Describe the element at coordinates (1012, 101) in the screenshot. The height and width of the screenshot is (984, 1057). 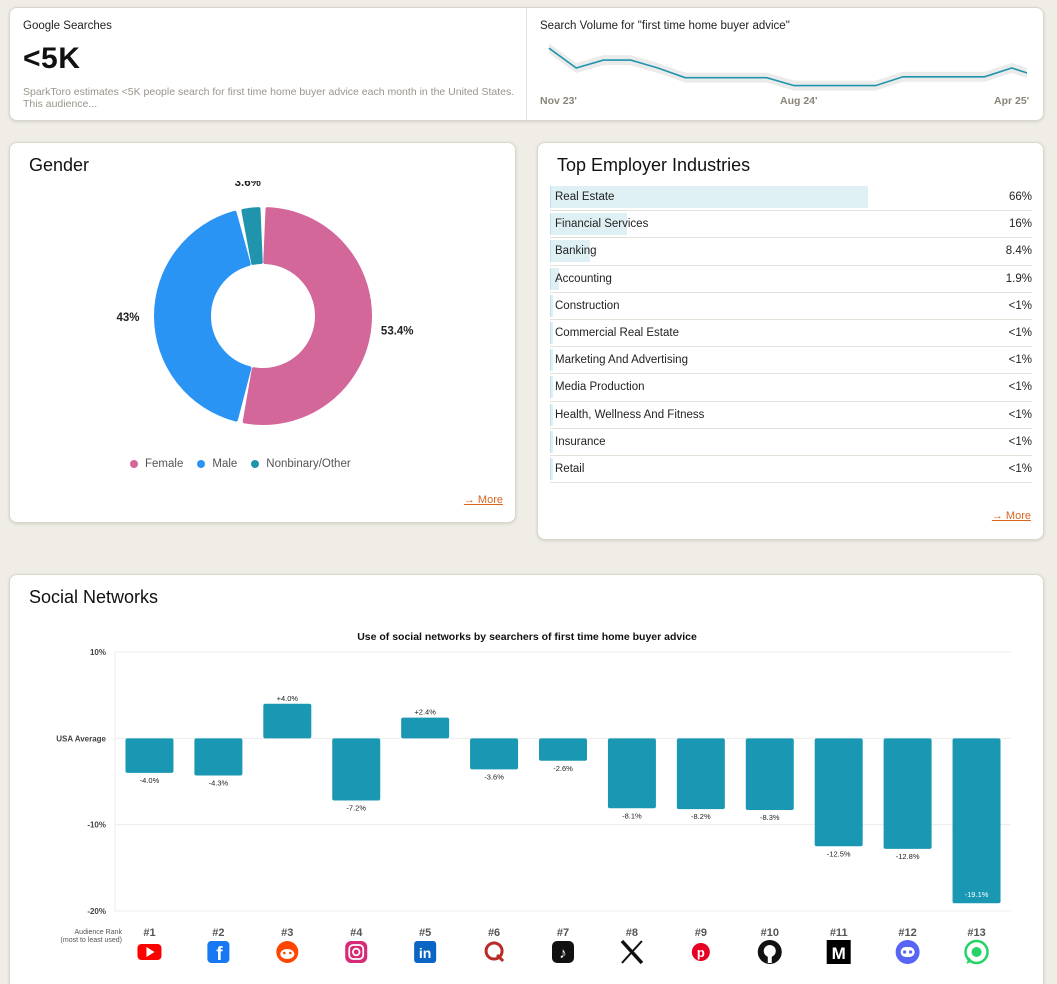
I see `volume-tick-end: Apr 25'` at that location.